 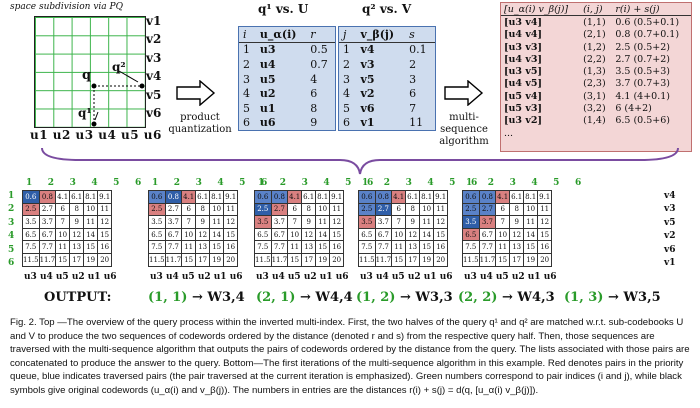 What do you see at coordinates (96, 135) in the screenshot?
I see `u-axis-labels: u1 u2 u3 u4 u5 u6` at bounding box center [96, 135].